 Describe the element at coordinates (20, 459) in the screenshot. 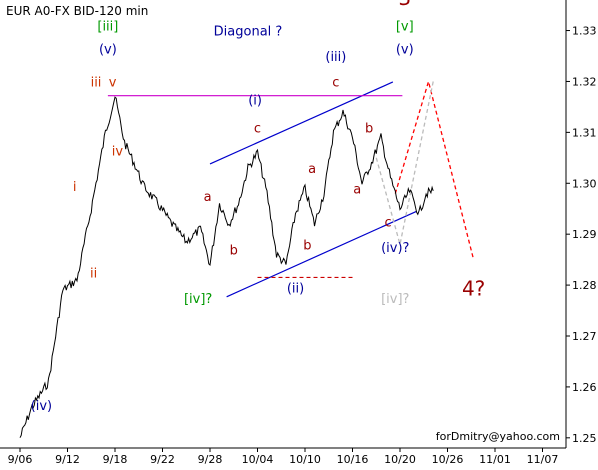

I see `x-tick-label: 9/06` at that location.